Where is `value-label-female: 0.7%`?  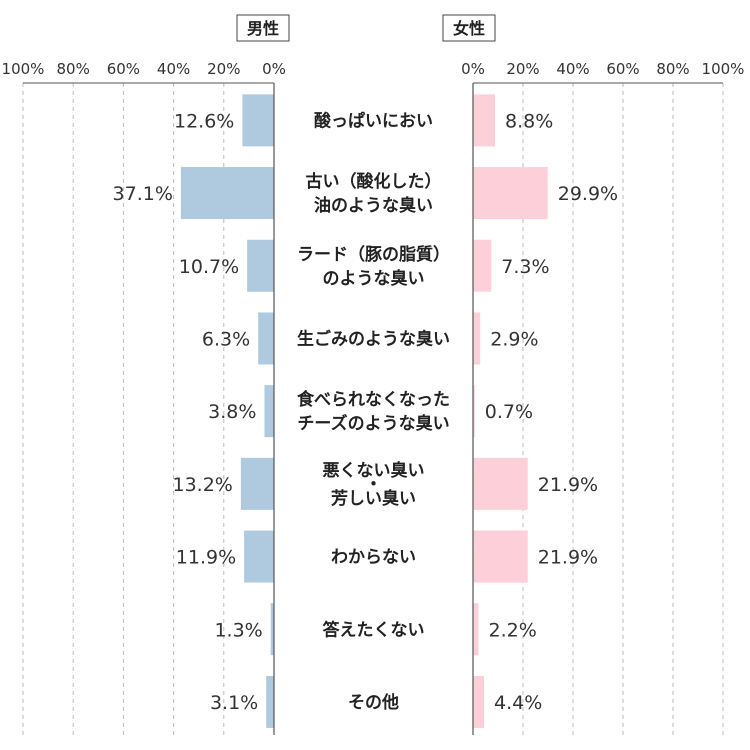 value-label-female: 0.7% is located at coordinates (509, 412).